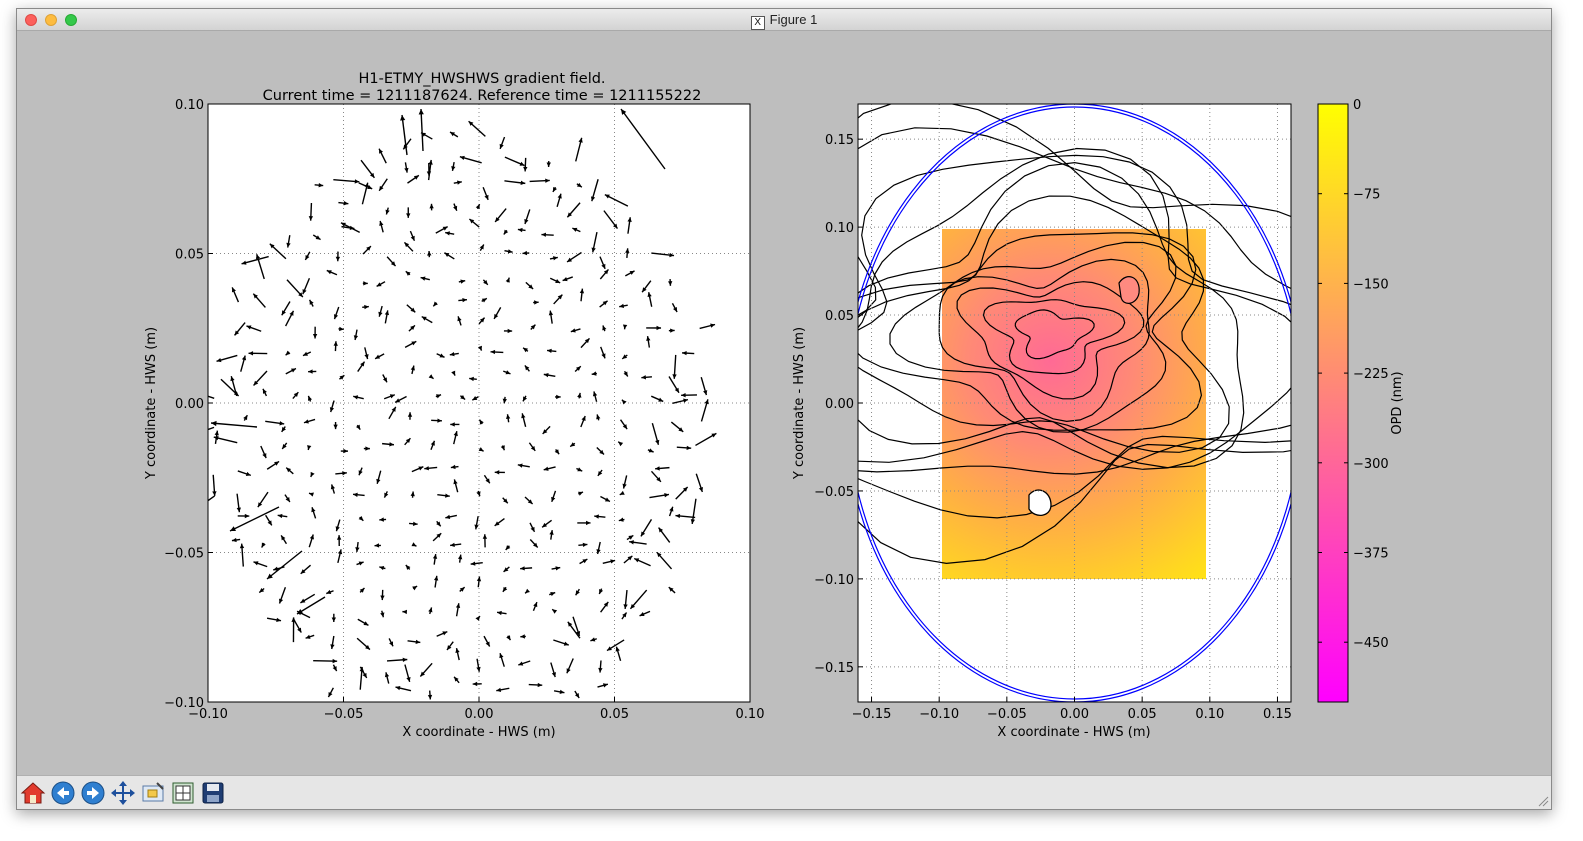  Describe the element at coordinates (1371, 643) in the screenshot. I see `colorbar-tick-label: −450` at that location.